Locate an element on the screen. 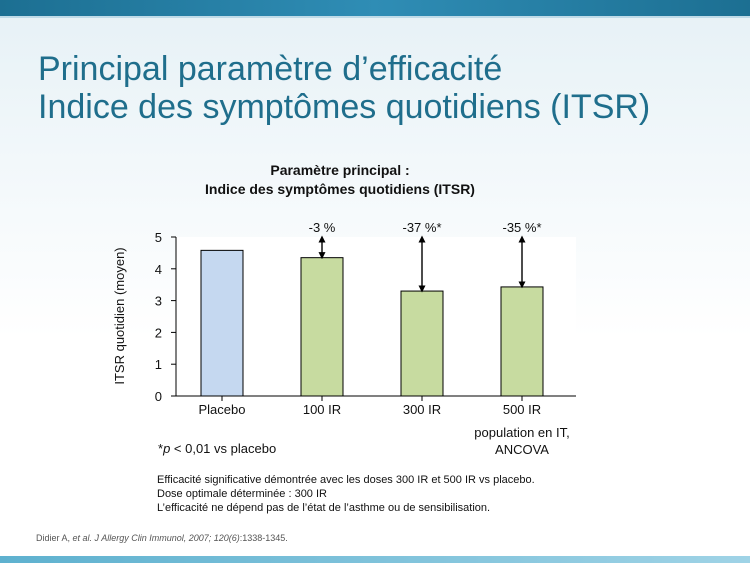 This screenshot has height=563, width=750. x-tick-label: 500 IR is located at coordinates (522, 409).